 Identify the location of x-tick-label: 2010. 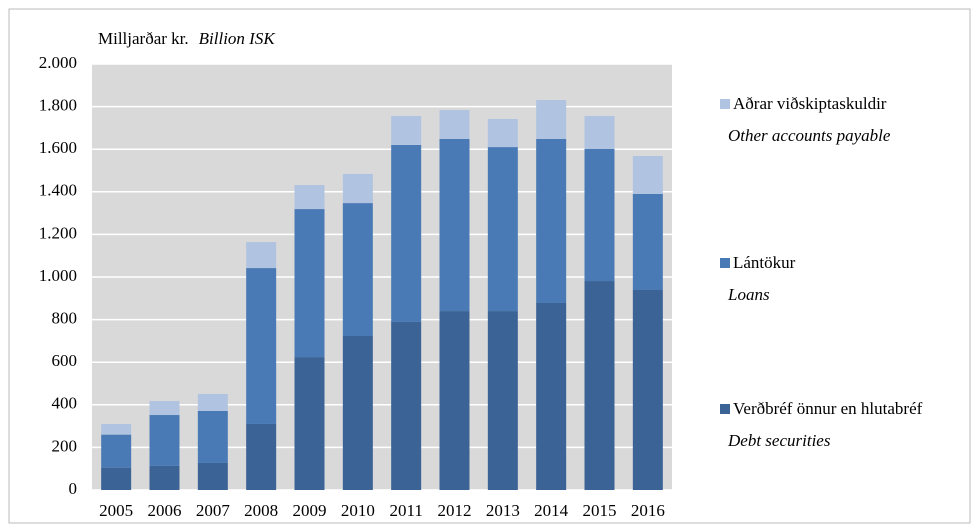
(358, 510).